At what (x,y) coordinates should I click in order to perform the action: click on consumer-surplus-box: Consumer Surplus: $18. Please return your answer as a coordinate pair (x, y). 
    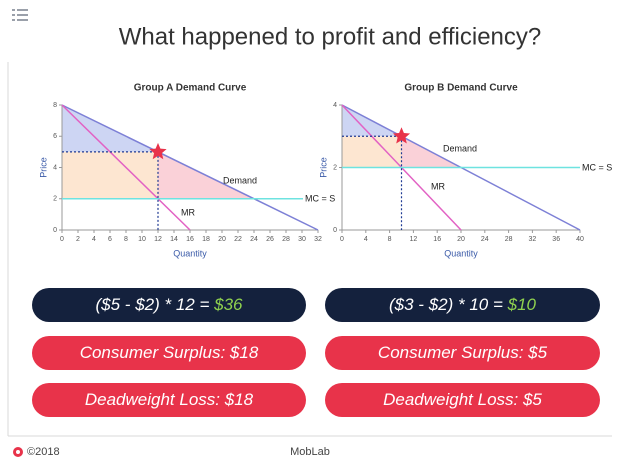
    Looking at the image, I should click on (169, 353).